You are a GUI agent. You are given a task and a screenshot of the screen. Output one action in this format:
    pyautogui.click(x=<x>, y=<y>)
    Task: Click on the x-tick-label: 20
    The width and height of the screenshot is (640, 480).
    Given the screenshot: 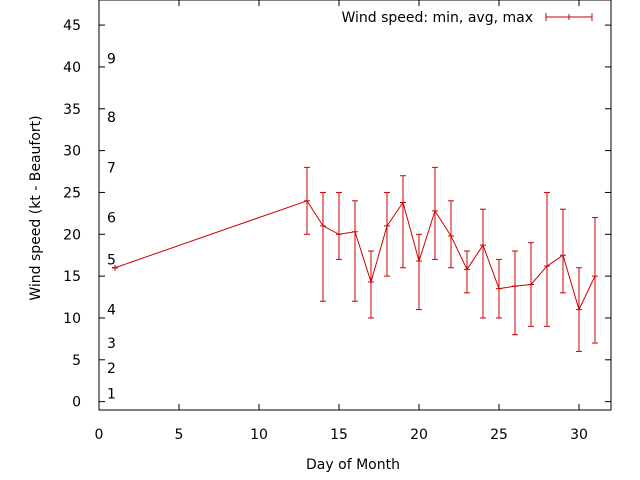 What is the action you would take?
    pyautogui.click(x=419, y=435)
    